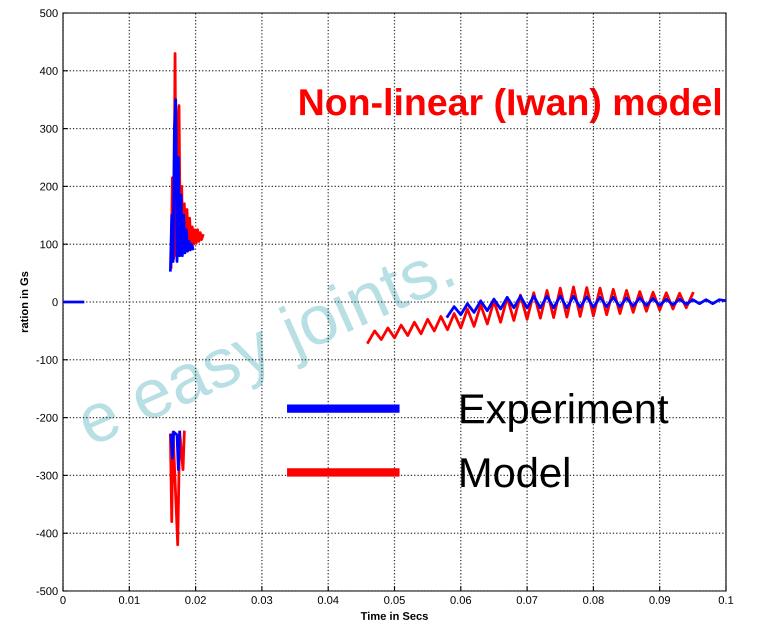  I want to click on x-tick-label: 0.09, so click(659, 600).